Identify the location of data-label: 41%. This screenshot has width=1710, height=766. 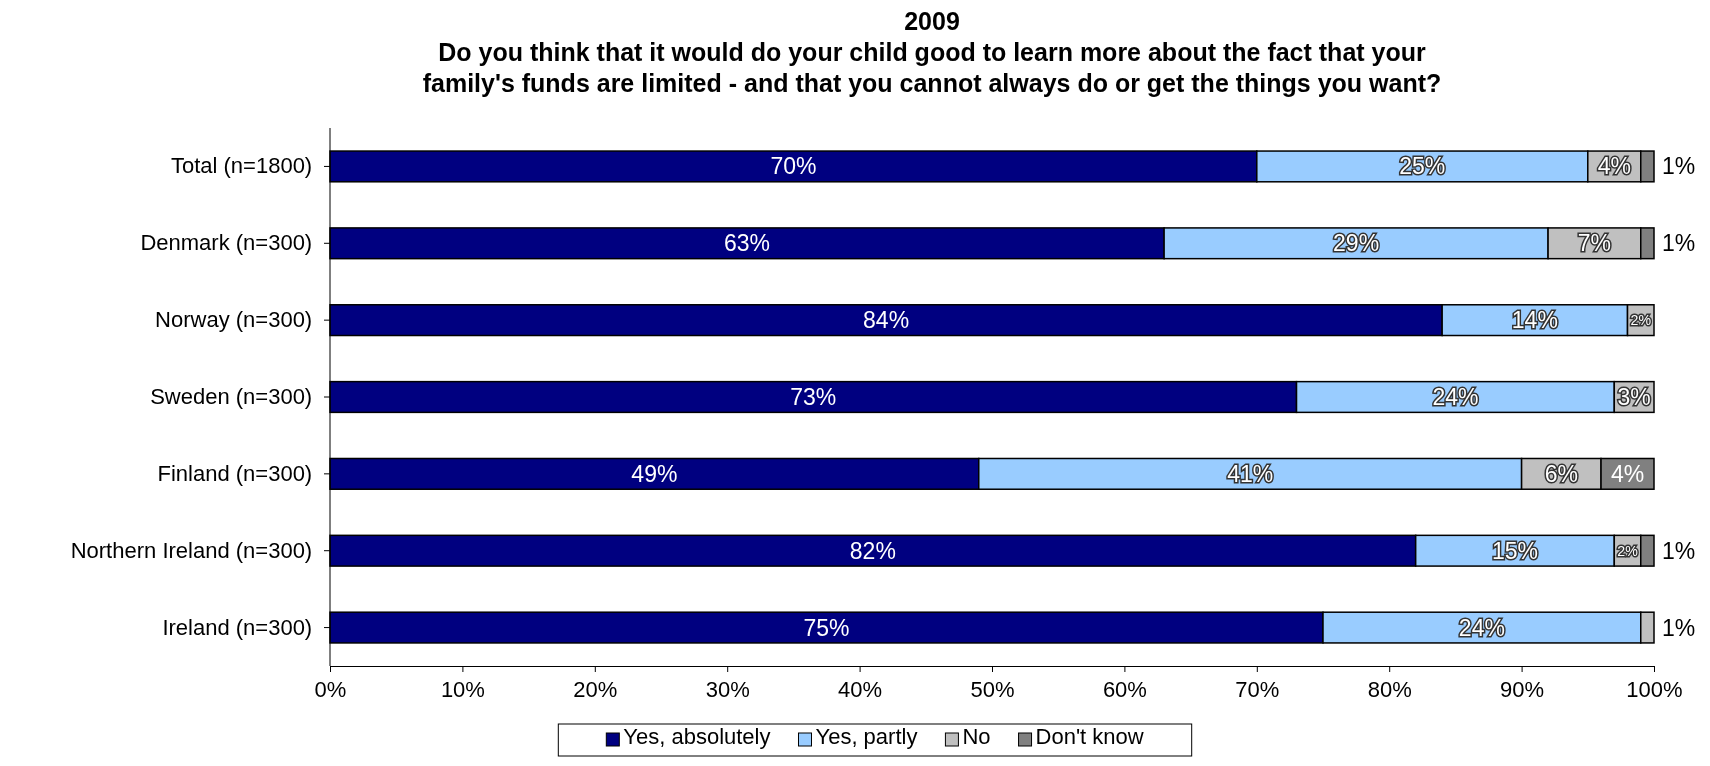
(1250, 473).